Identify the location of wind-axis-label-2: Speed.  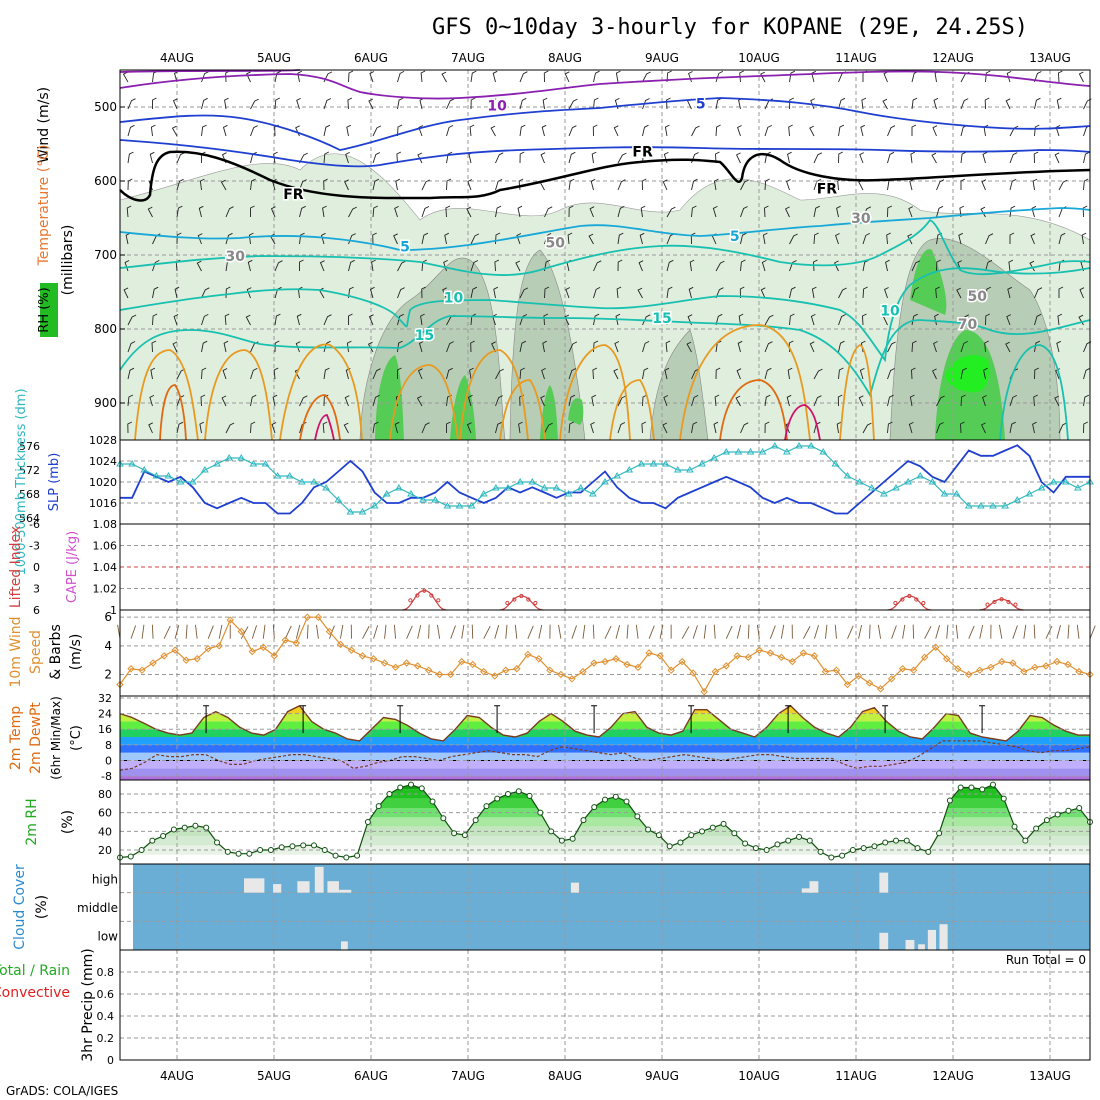
(36, 652).